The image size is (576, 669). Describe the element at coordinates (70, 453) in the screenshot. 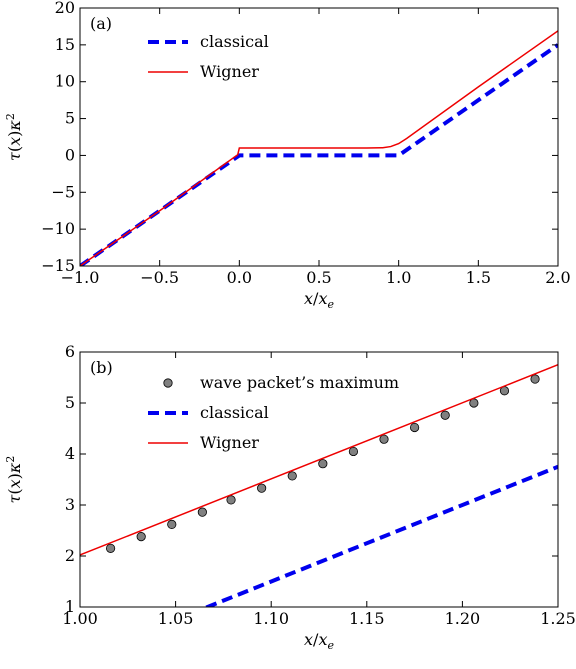

I see `y-tick-label: 4` at that location.